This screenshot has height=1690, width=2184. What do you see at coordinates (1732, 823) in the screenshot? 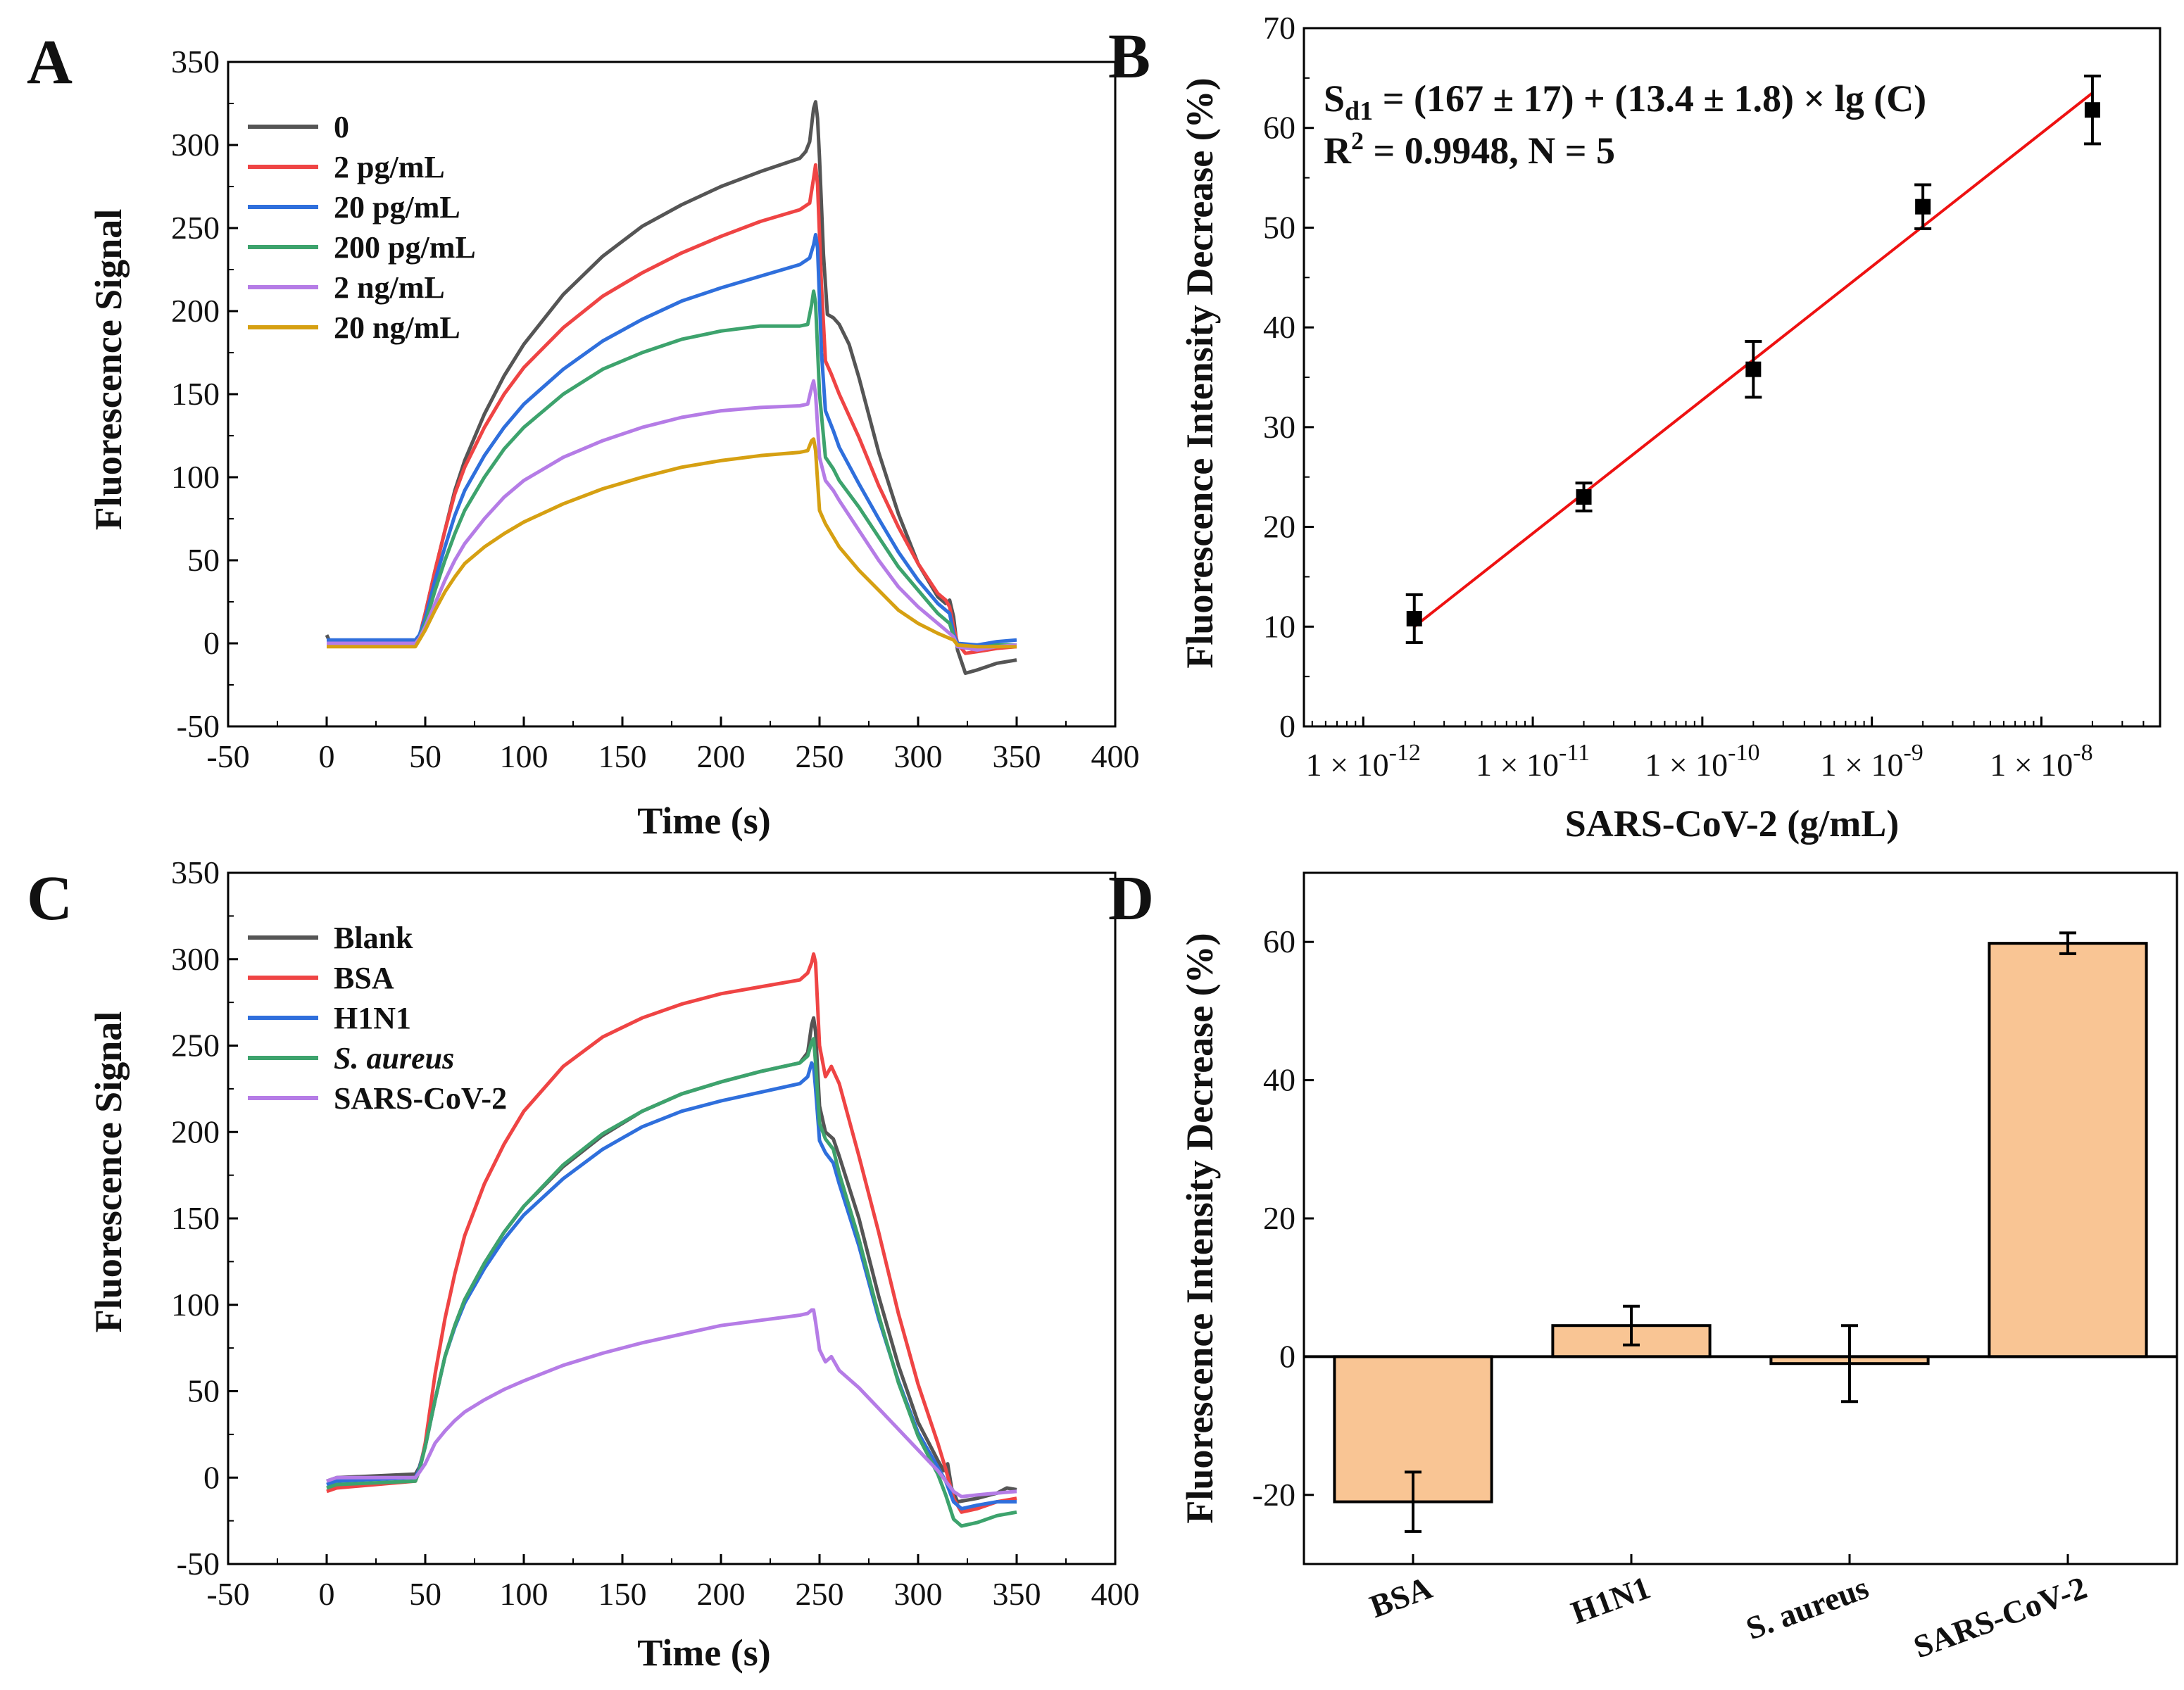
I see `x-axis-label: SARS-CoV-2 (g/mL)` at bounding box center [1732, 823].